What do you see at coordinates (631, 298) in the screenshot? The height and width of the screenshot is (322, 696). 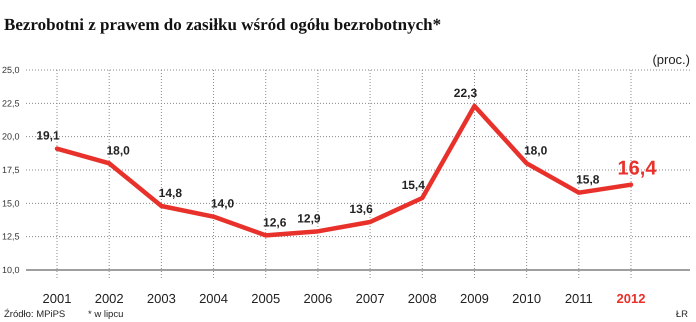 I see `x-tick-label: 2012` at bounding box center [631, 298].